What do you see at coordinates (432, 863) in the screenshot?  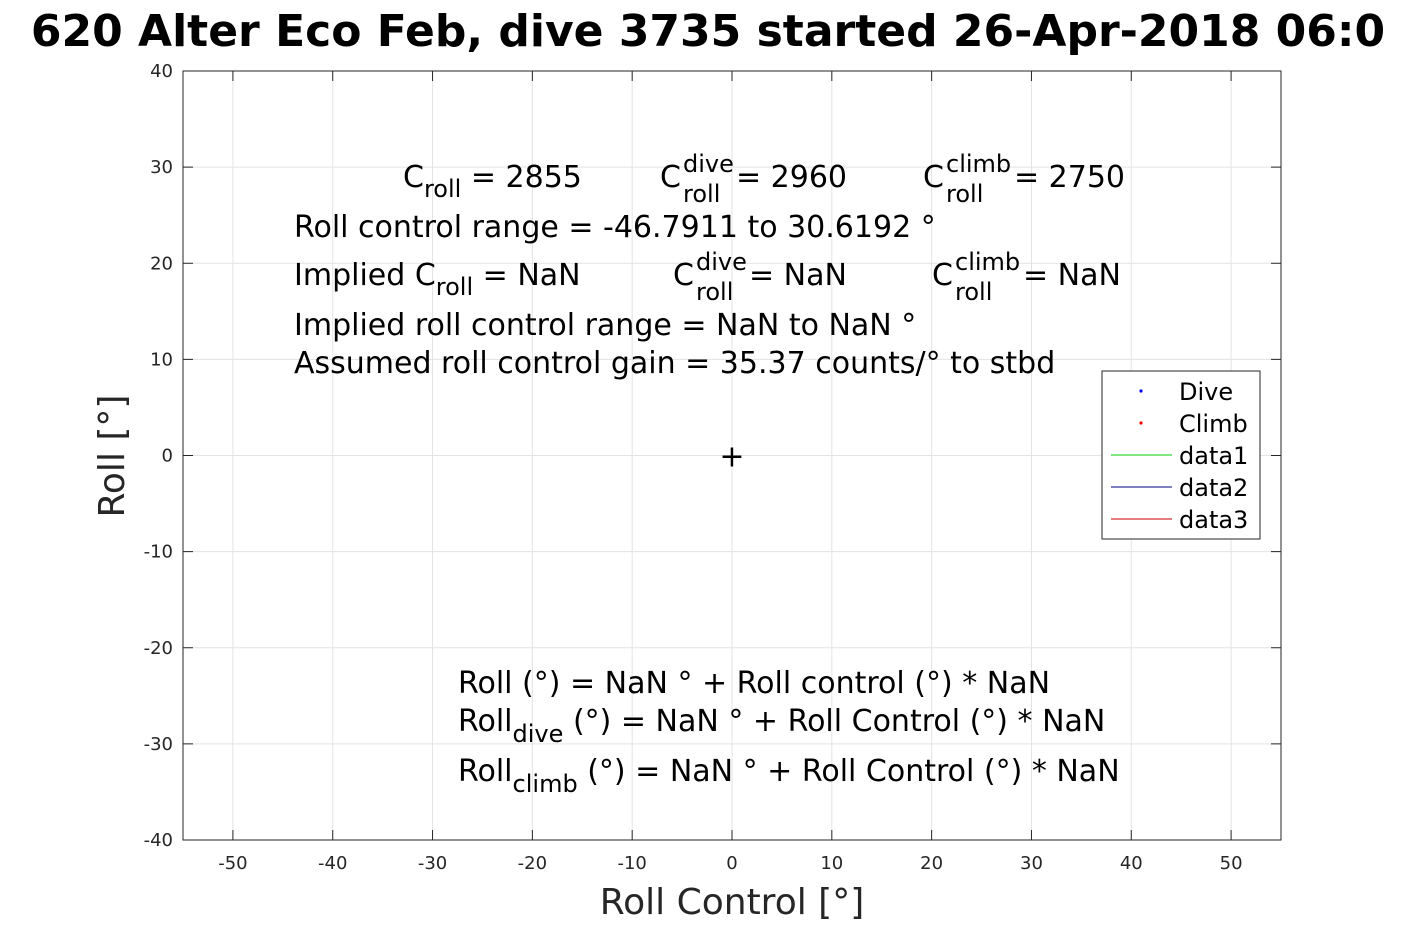 I see `x-tick-label: -30` at bounding box center [432, 863].